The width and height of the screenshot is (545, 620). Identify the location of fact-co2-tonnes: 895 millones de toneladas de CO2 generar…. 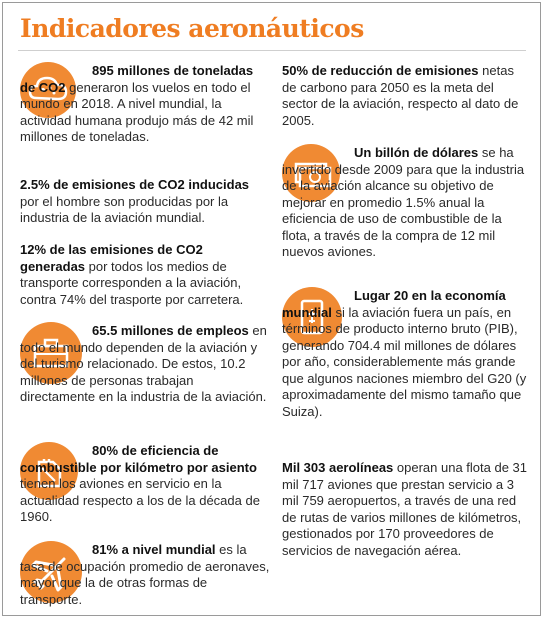
(137, 103).